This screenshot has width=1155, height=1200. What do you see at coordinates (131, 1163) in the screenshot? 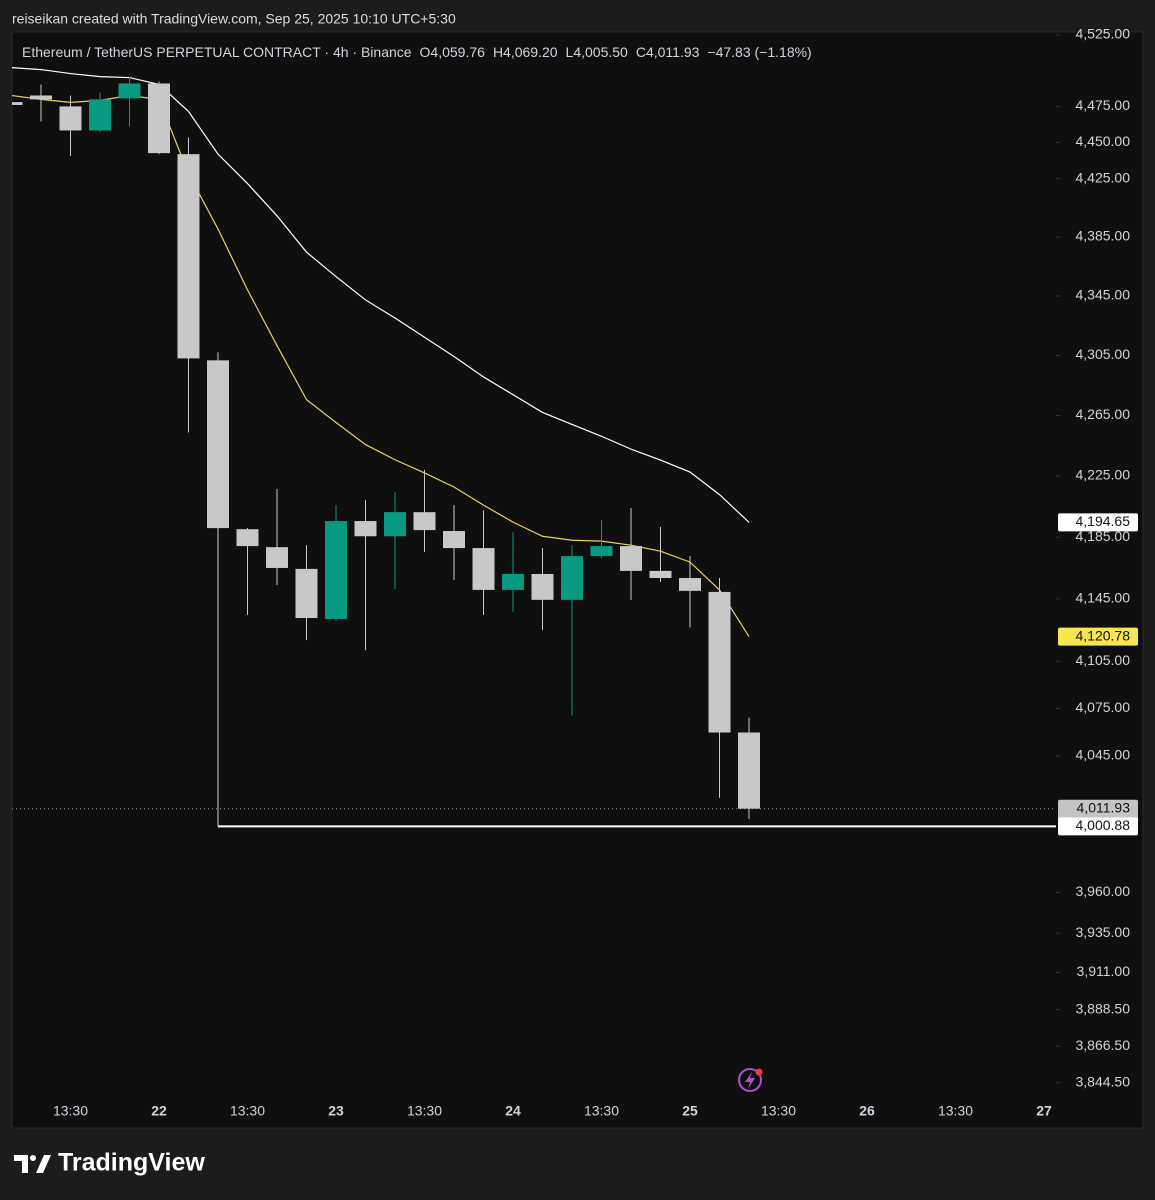
I see `logo-text: TradingView` at bounding box center [131, 1163].